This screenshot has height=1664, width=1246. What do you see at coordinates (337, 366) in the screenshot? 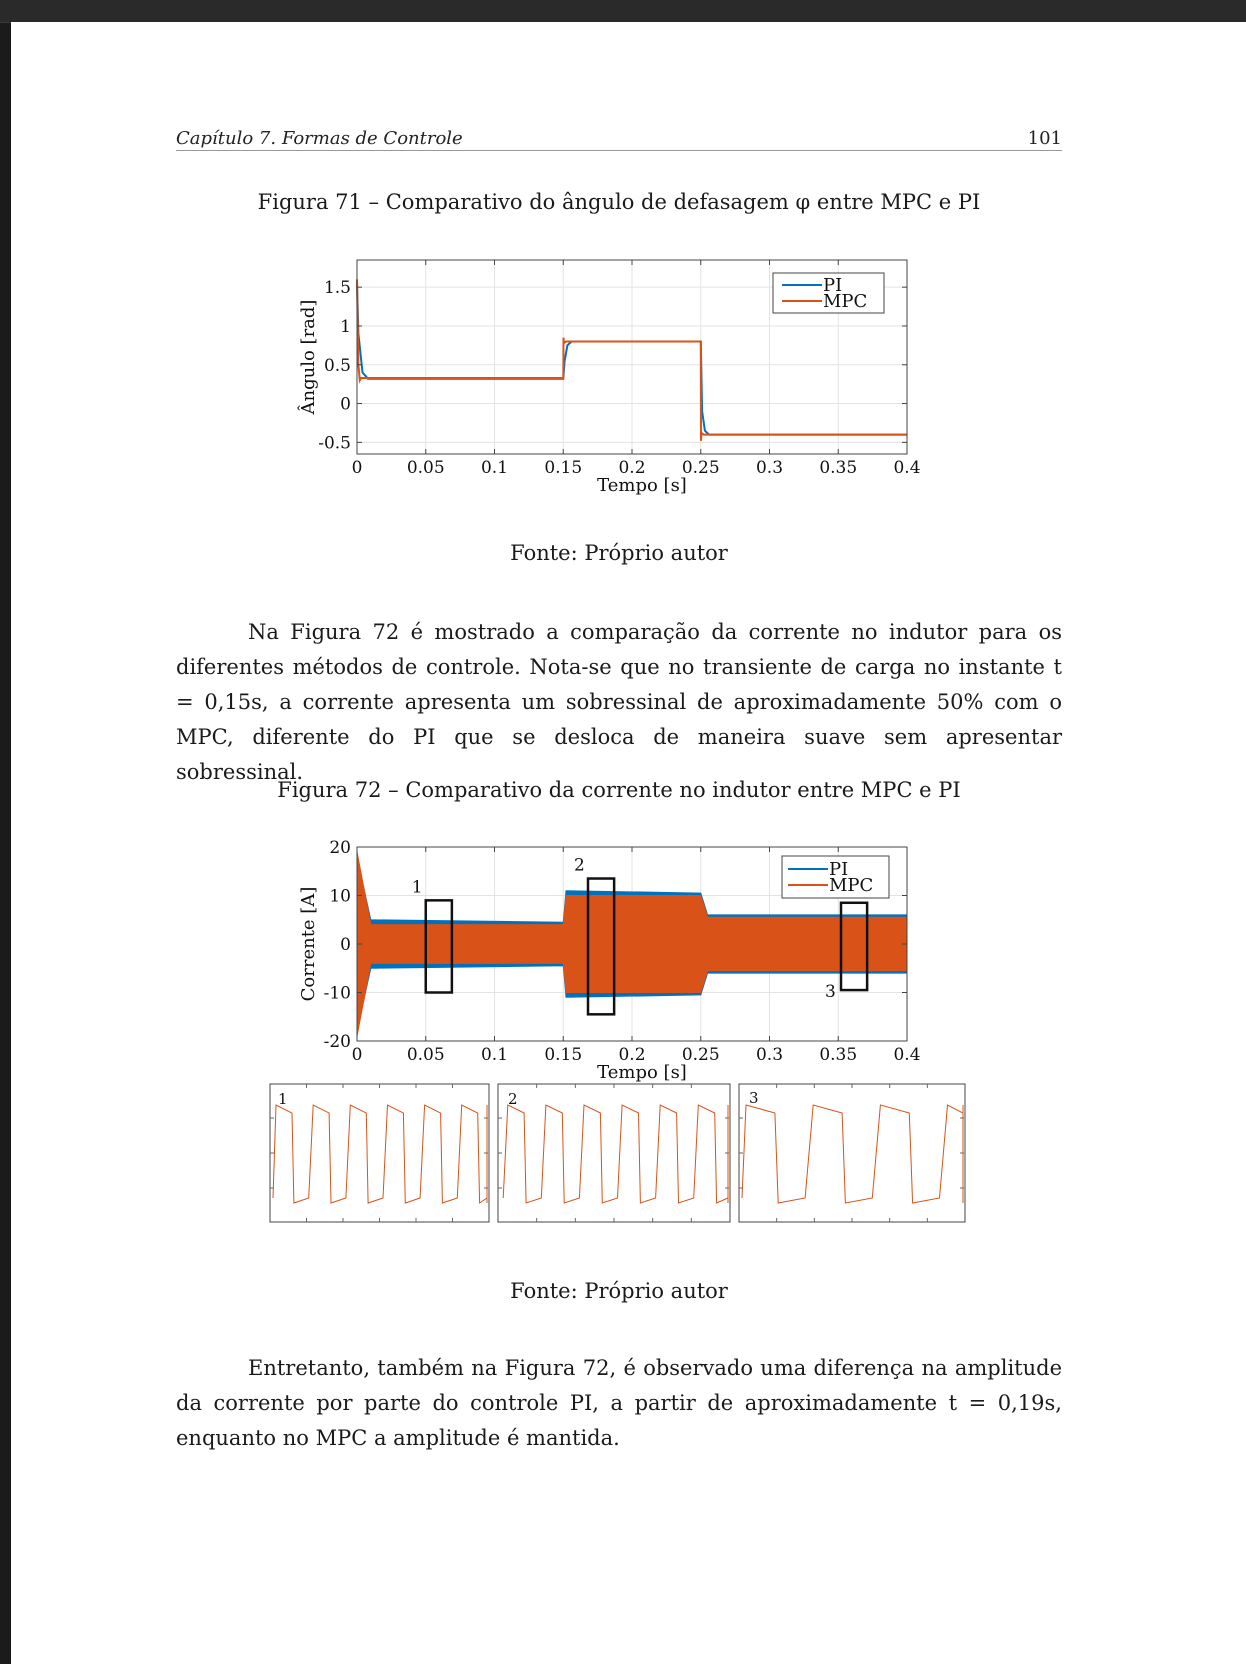
I see `fig71-ytick-label: 0.5` at bounding box center [337, 366].